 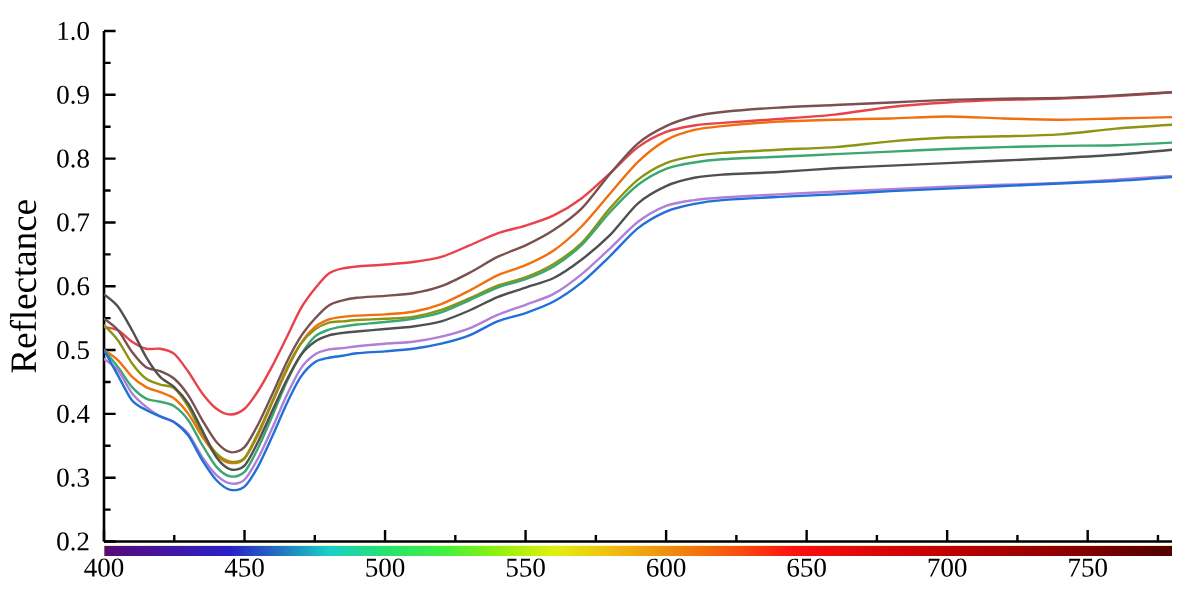 What do you see at coordinates (73, 350) in the screenshot?
I see `y-tick-label: 0.5` at bounding box center [73, 350].